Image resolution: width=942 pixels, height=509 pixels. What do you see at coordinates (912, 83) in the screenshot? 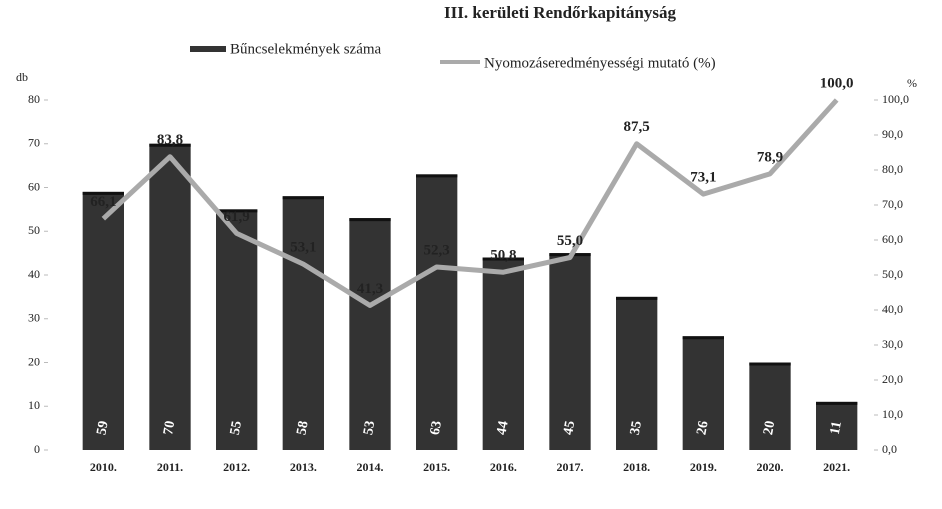
I see `y2-axis-label: %` at bounding box center [912, 83].